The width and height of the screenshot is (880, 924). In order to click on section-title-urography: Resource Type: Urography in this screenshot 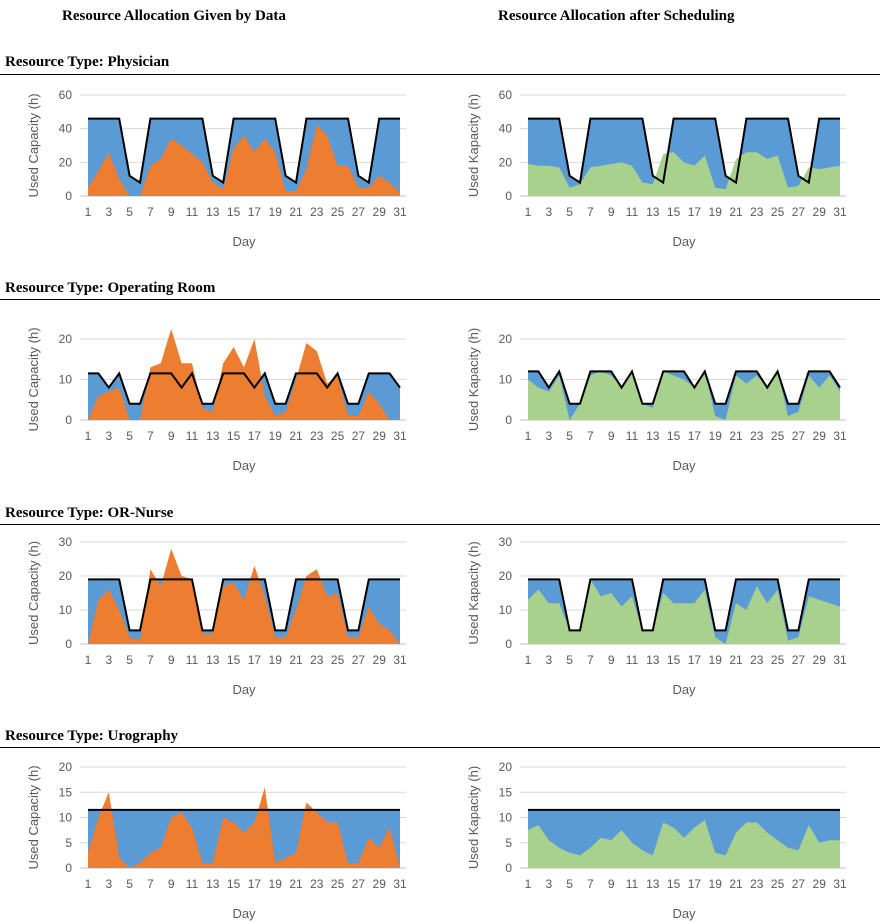, I will do `click(92, 736)`.